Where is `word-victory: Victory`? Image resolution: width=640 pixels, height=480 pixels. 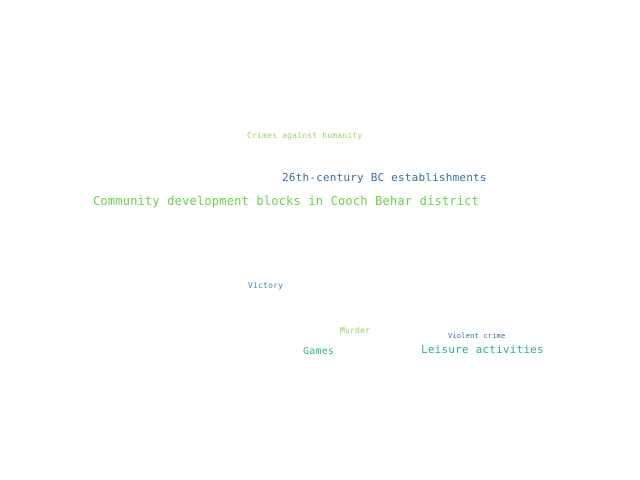 word-victory: Victory is located at coordinates (266, 285).